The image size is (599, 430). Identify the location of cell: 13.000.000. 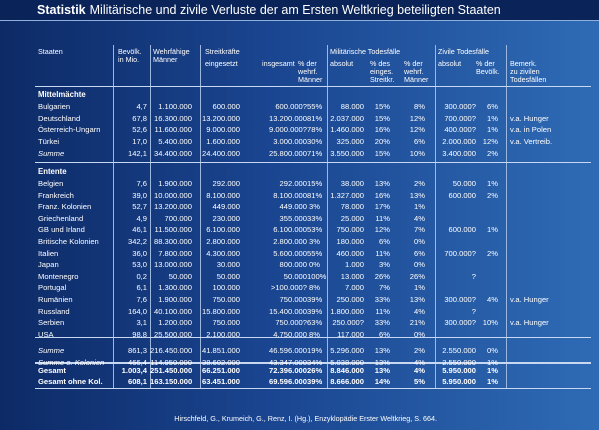
(172, 265).